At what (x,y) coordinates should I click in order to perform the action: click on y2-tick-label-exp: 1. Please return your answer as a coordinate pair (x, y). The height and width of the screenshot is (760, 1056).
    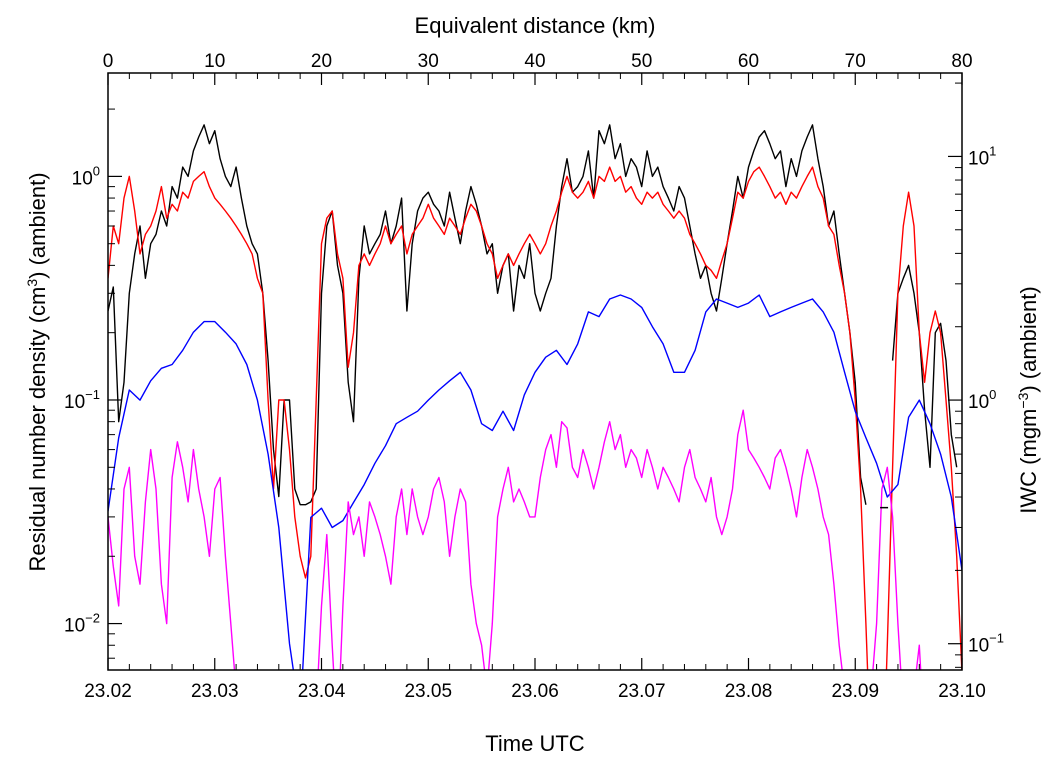
    Looking at the image, I should click on (992, 150).